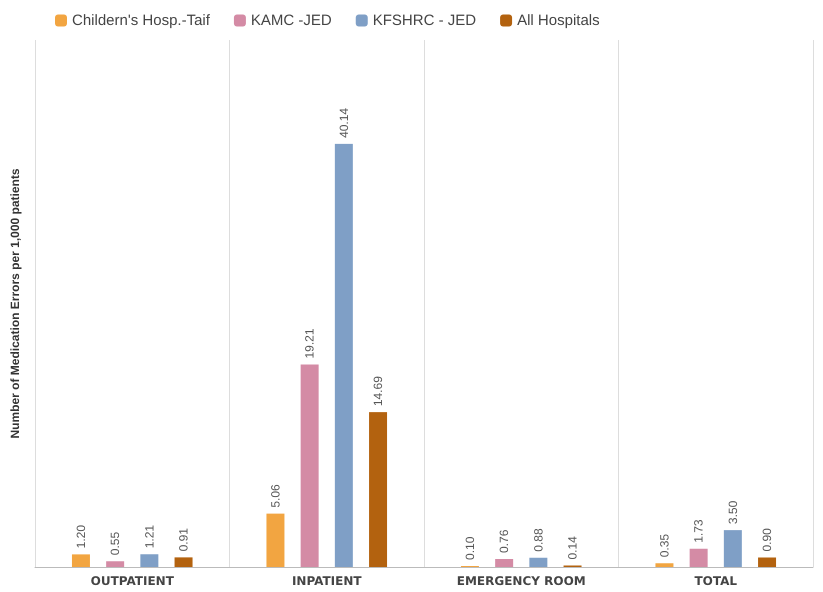 This screenshot has width=823, height=592. What do you see at coordinates (81, 536) in the screenshot?
I see `data-label: 1.20` at bounding box center [81, 536].